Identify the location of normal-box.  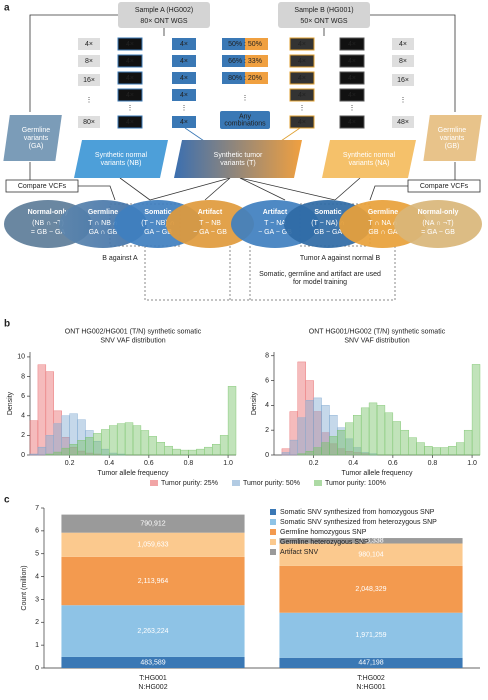
(369, 159).